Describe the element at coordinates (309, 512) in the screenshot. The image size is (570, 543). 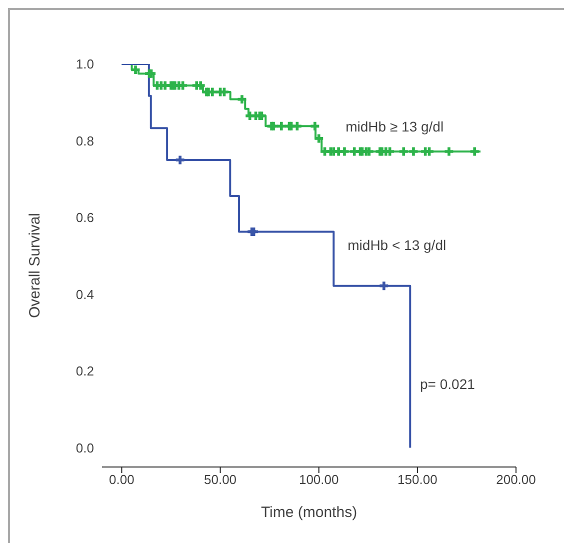
I see `x-axis-title: Time (months)` at that location.